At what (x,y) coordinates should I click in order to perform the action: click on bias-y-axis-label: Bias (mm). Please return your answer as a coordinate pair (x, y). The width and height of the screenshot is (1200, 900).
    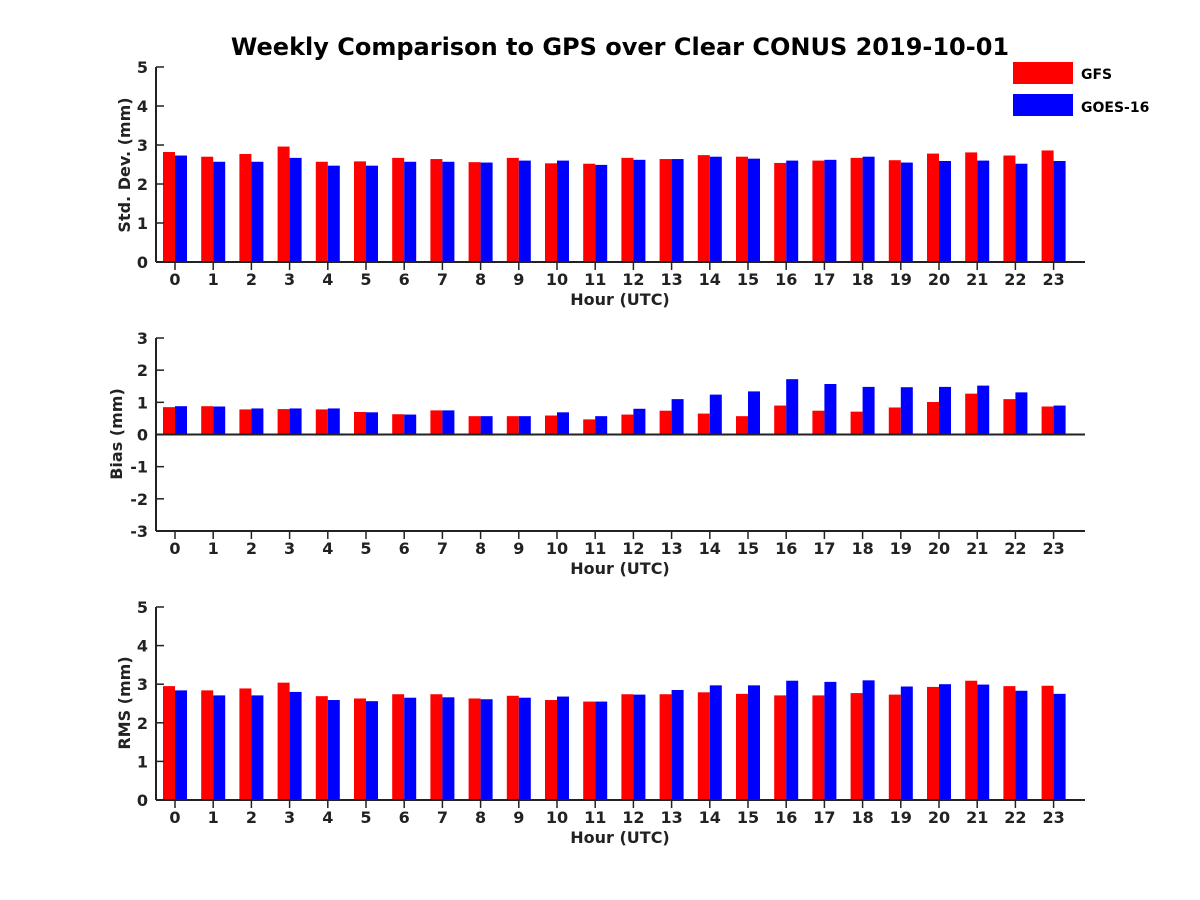
    Looking at the image, I should click on (116, 434).